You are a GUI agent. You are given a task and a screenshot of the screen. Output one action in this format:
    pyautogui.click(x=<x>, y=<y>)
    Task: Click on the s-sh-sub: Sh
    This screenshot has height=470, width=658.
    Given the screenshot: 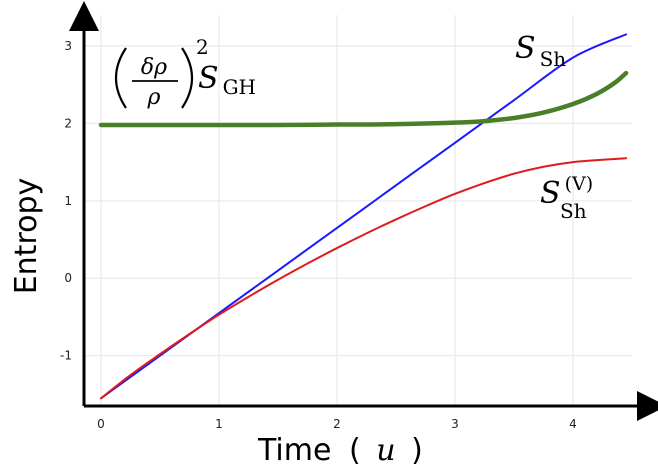 What is the action you would take?
    pyautogui.click(x=553, y=59)
    